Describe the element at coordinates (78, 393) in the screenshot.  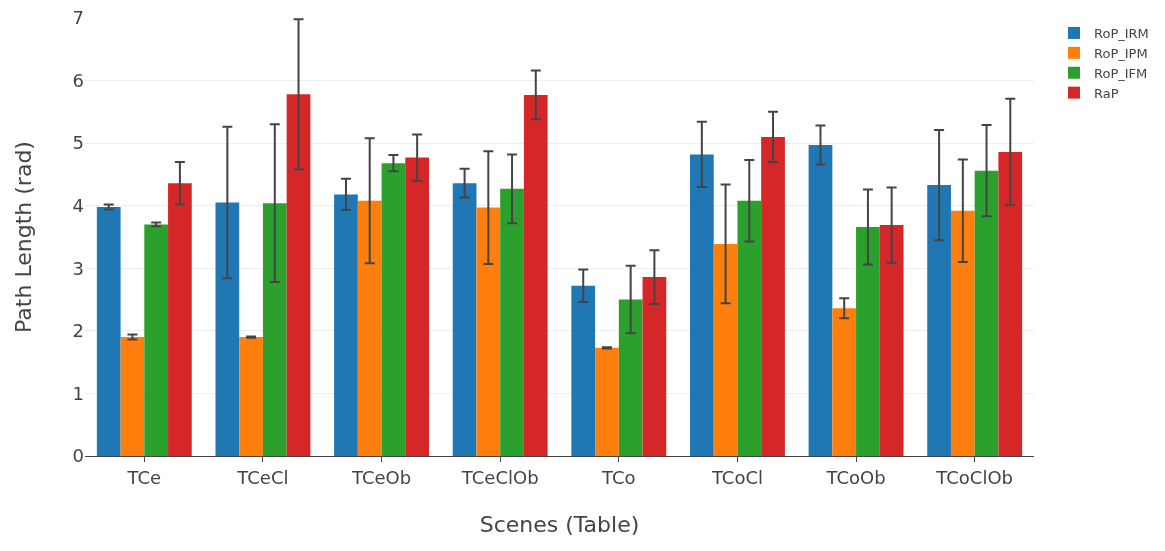
I see `y-tick-label: 1` at that location.